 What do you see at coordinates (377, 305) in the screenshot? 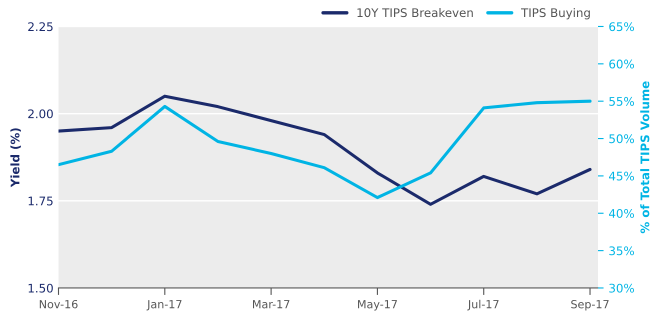
I see `x-tick-label: May-17` at bounding box center [377, 305].